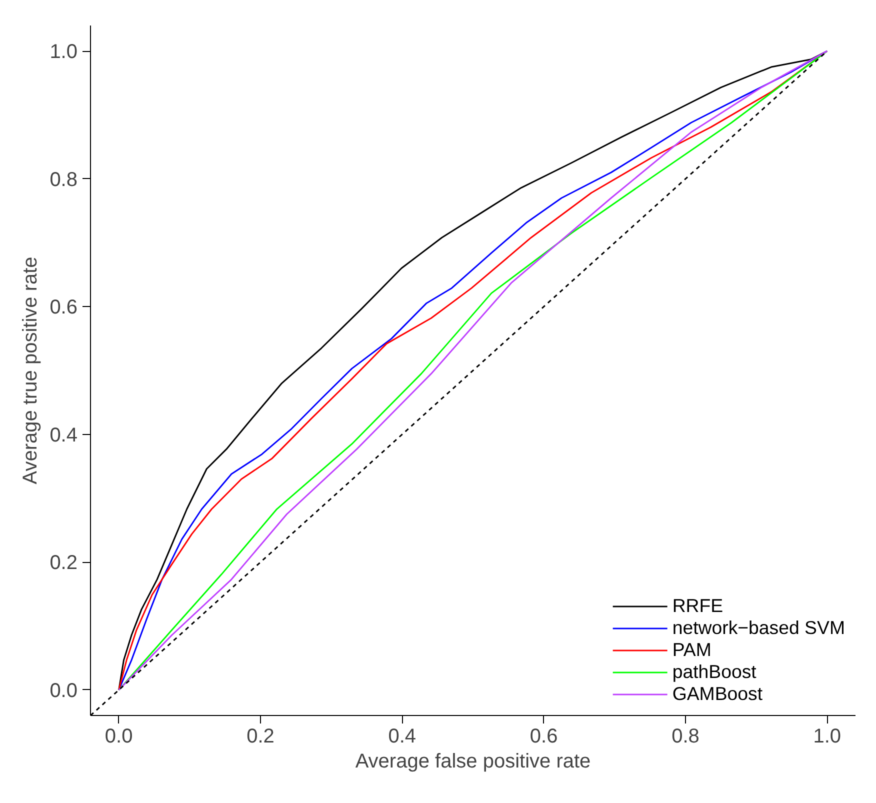  Describe the element at coordinates (827, 737) in the screenshot. I see `x-tick-label: 1.0` at that location.